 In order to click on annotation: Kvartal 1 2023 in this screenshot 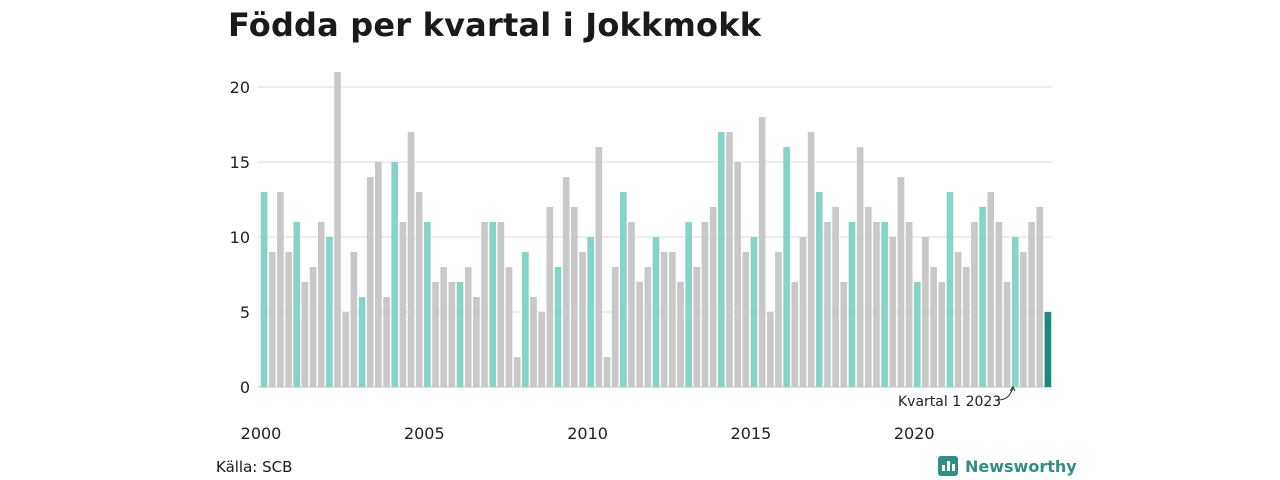, I will do `click(957, 398)`.